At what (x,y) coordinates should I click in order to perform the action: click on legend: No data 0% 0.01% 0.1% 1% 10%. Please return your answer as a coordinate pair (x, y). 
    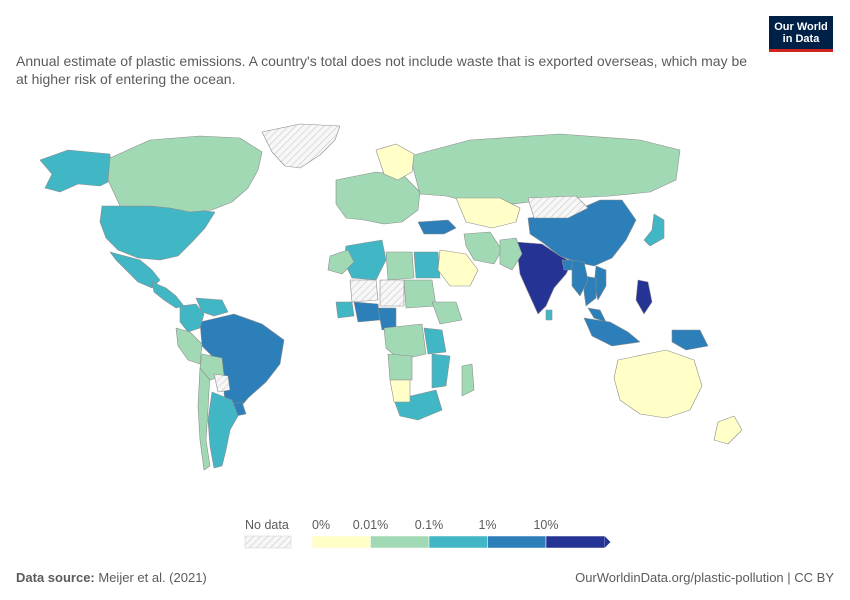
    Looking at the image, I should click on (430, 534).